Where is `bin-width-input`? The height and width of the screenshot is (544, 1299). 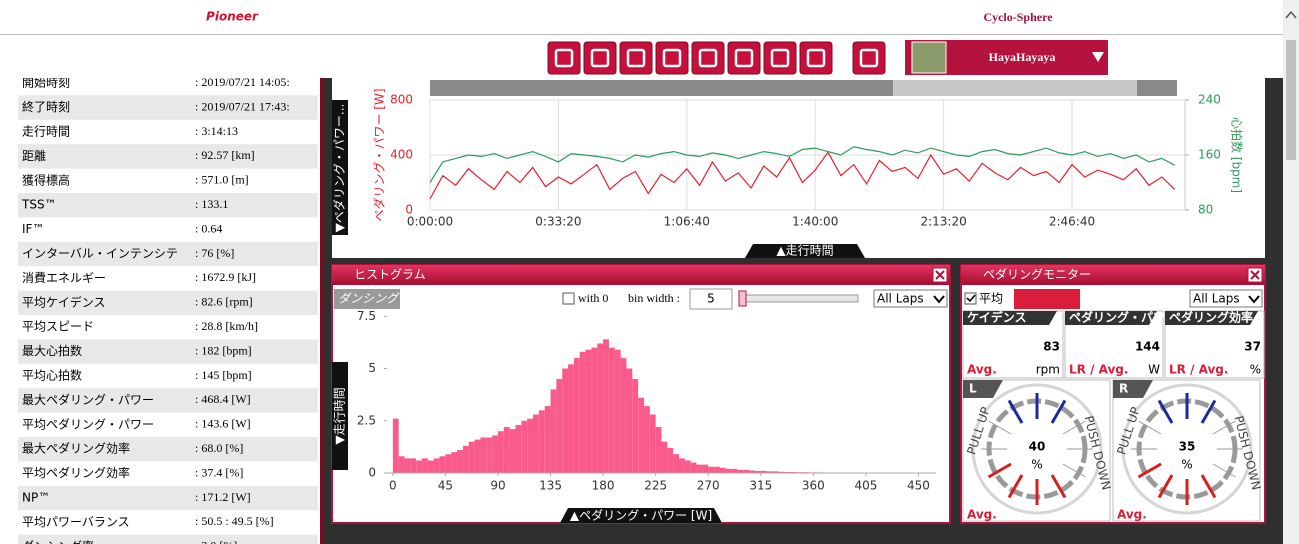 bin-width-input is located at coordinates (711, 299).